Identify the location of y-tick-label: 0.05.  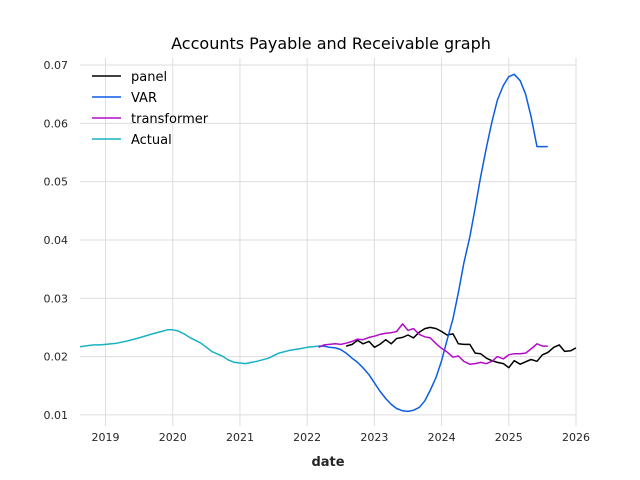
(56, 182).